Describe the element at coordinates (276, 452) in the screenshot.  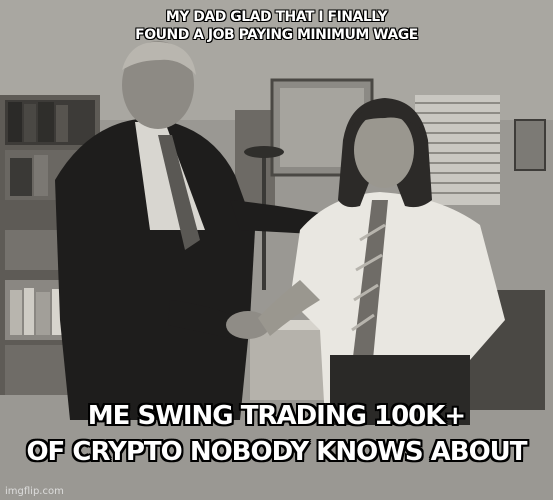
I see `bottom-caption-line-2: OF CRYPTO NOBODY KNOWS ABOUT` at that location.